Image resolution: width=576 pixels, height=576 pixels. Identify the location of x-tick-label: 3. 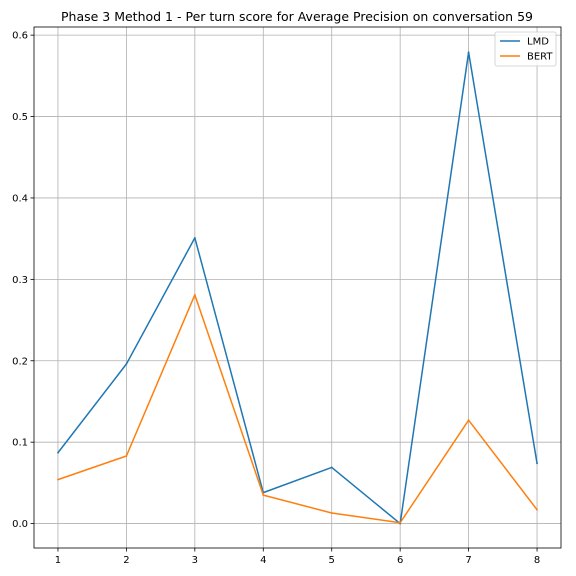
(195, 560).